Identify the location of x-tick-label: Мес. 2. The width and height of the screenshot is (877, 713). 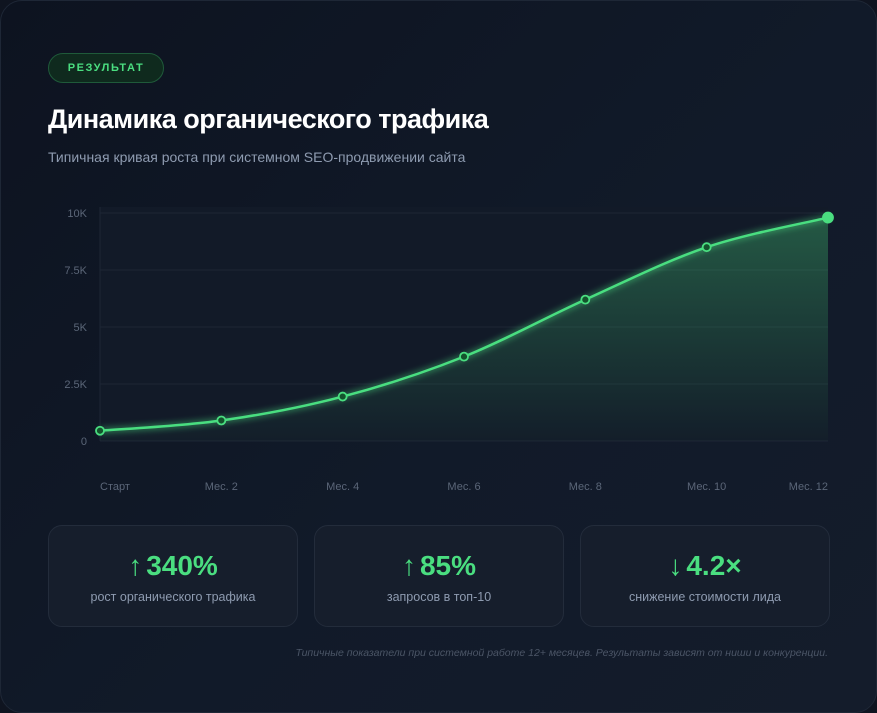
(221, 487).